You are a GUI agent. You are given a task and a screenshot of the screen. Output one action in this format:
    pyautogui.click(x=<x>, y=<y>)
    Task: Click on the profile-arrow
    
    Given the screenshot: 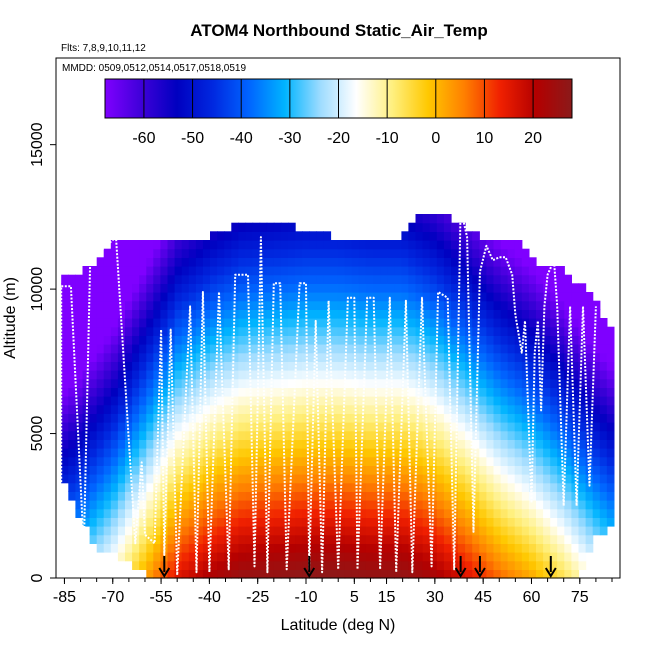 What is the action you would take?
    pyautogui.click(x=460, y=567)
    